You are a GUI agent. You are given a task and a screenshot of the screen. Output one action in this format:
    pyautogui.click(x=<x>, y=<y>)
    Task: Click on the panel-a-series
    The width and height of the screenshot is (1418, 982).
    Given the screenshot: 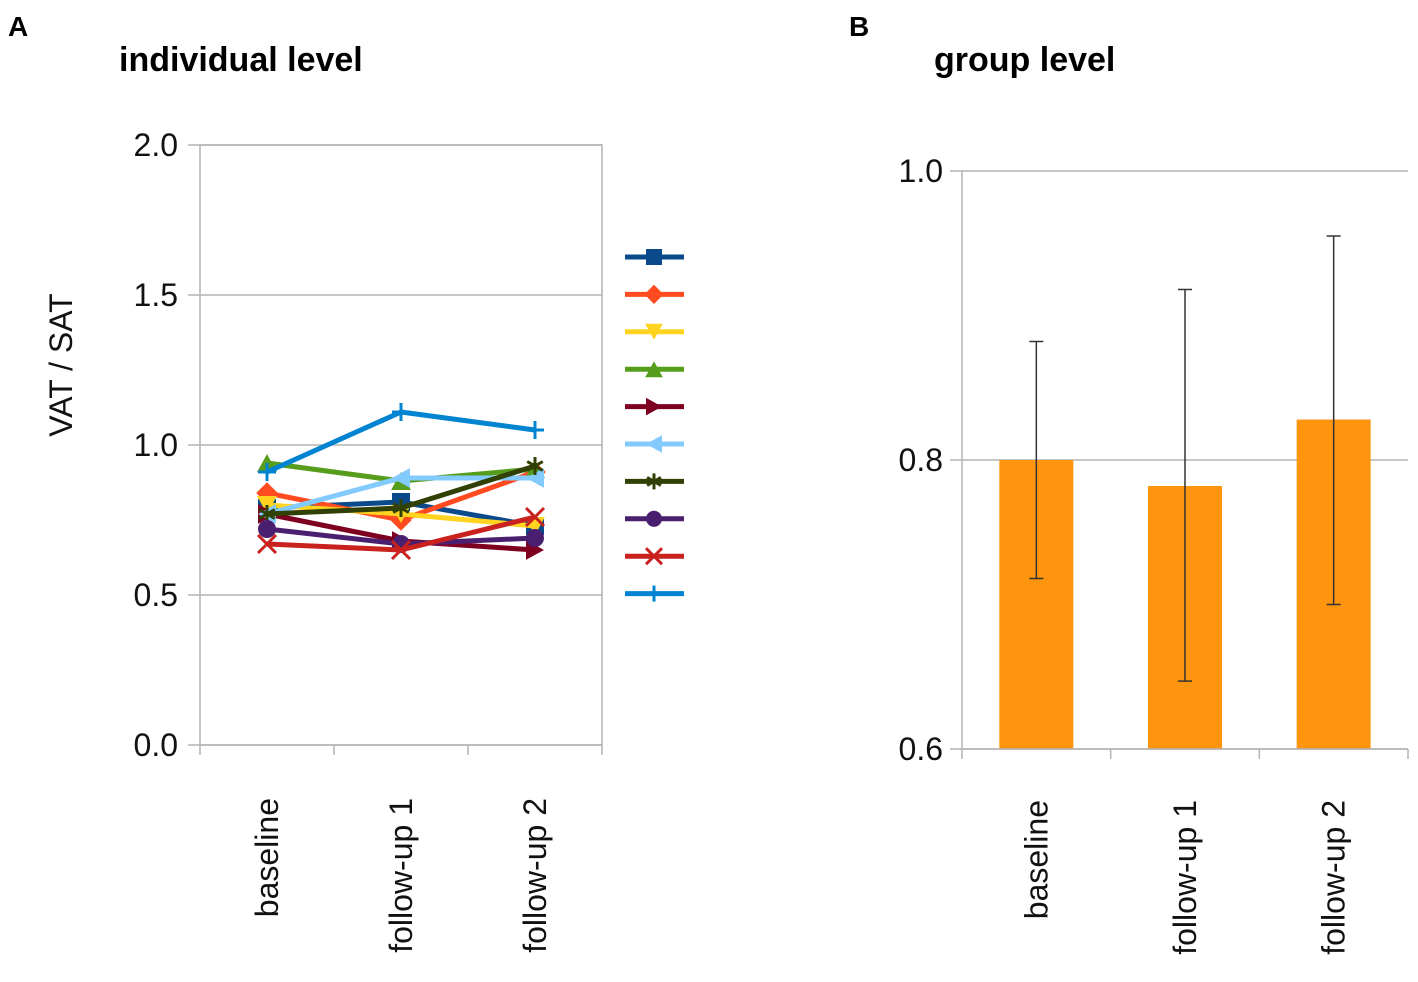 What is the action you would take?
    pyautogui.click(x=401, y=482)
    